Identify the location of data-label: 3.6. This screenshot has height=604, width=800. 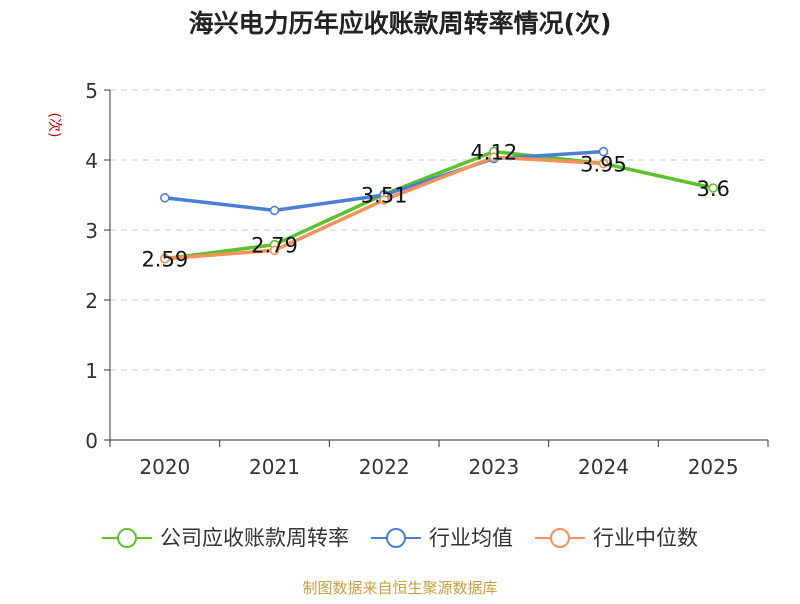
(712, 189).